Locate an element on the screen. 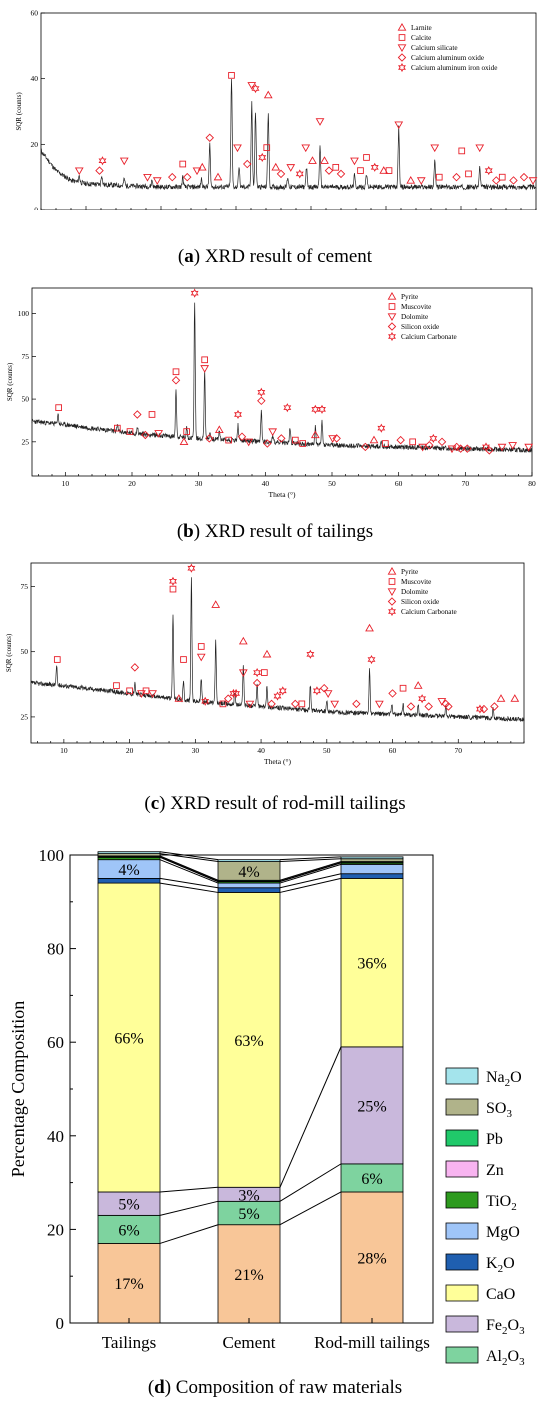  x-tick-label: 70 is located at coordinates (459, 750).